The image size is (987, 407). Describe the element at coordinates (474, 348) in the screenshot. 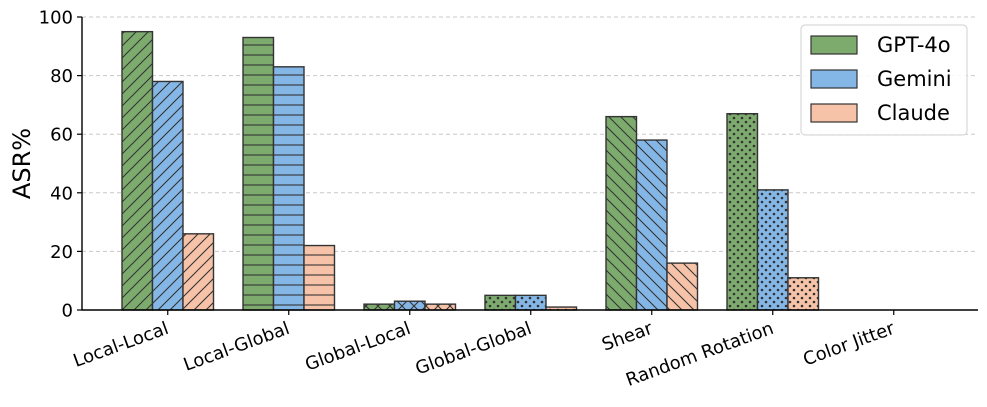

I see `x-tick-label-3: Global-Global` at that location.